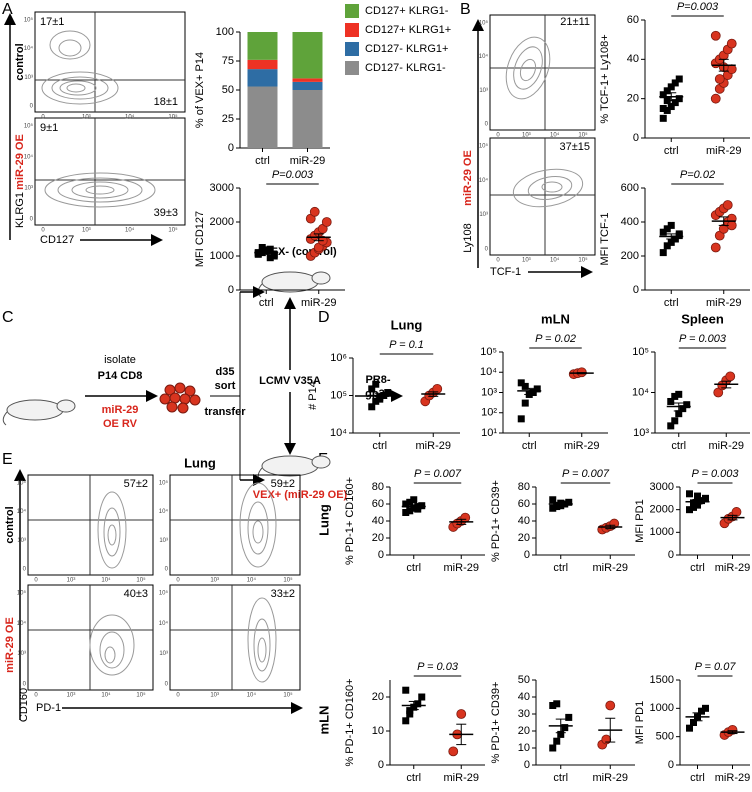  What do you see at coordinates (166, 213) in the screenshot?
I see `quadrant-value: 39±3` at bounding box center [166, 213].